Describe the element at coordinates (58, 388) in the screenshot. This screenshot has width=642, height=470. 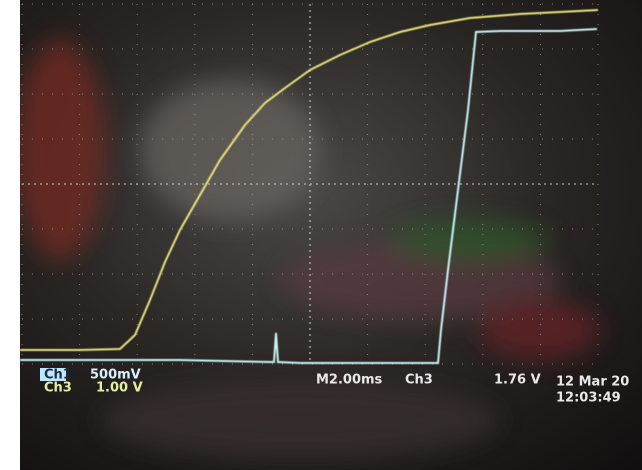
I see `ch3-label: Ch3` at that location.